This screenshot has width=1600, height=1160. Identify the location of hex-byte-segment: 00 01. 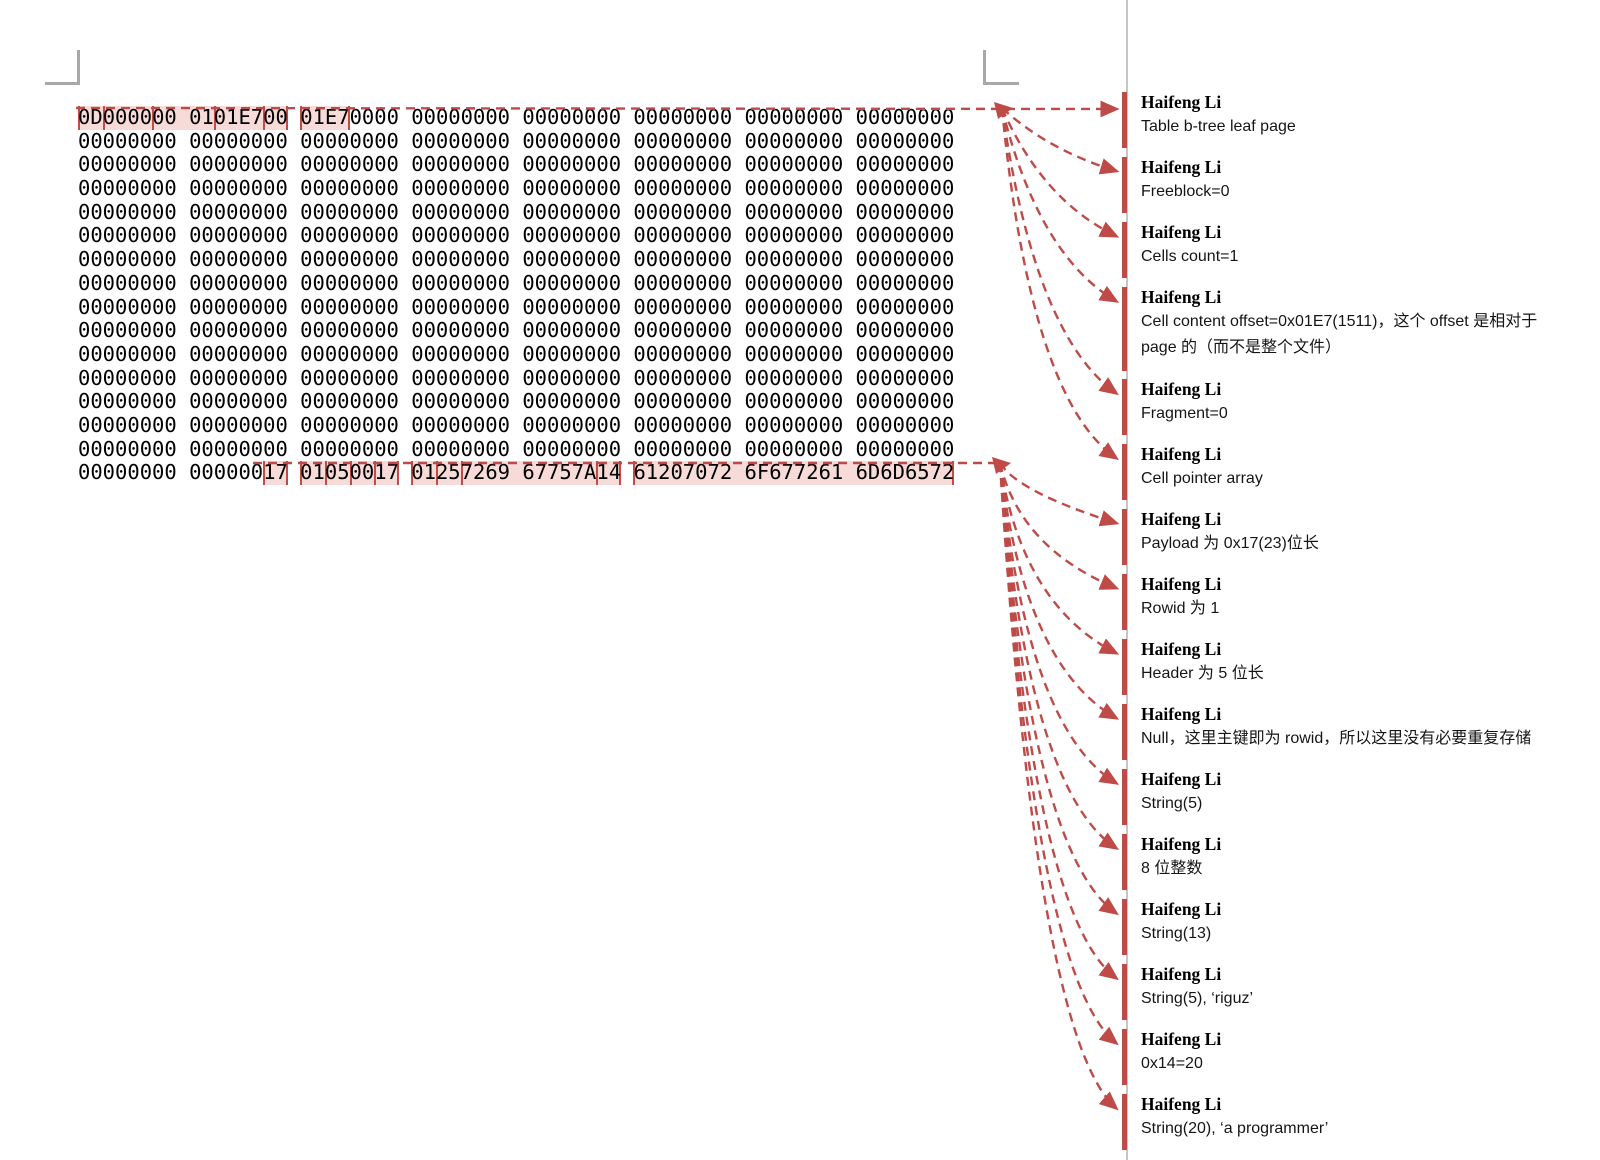
(183, 117).